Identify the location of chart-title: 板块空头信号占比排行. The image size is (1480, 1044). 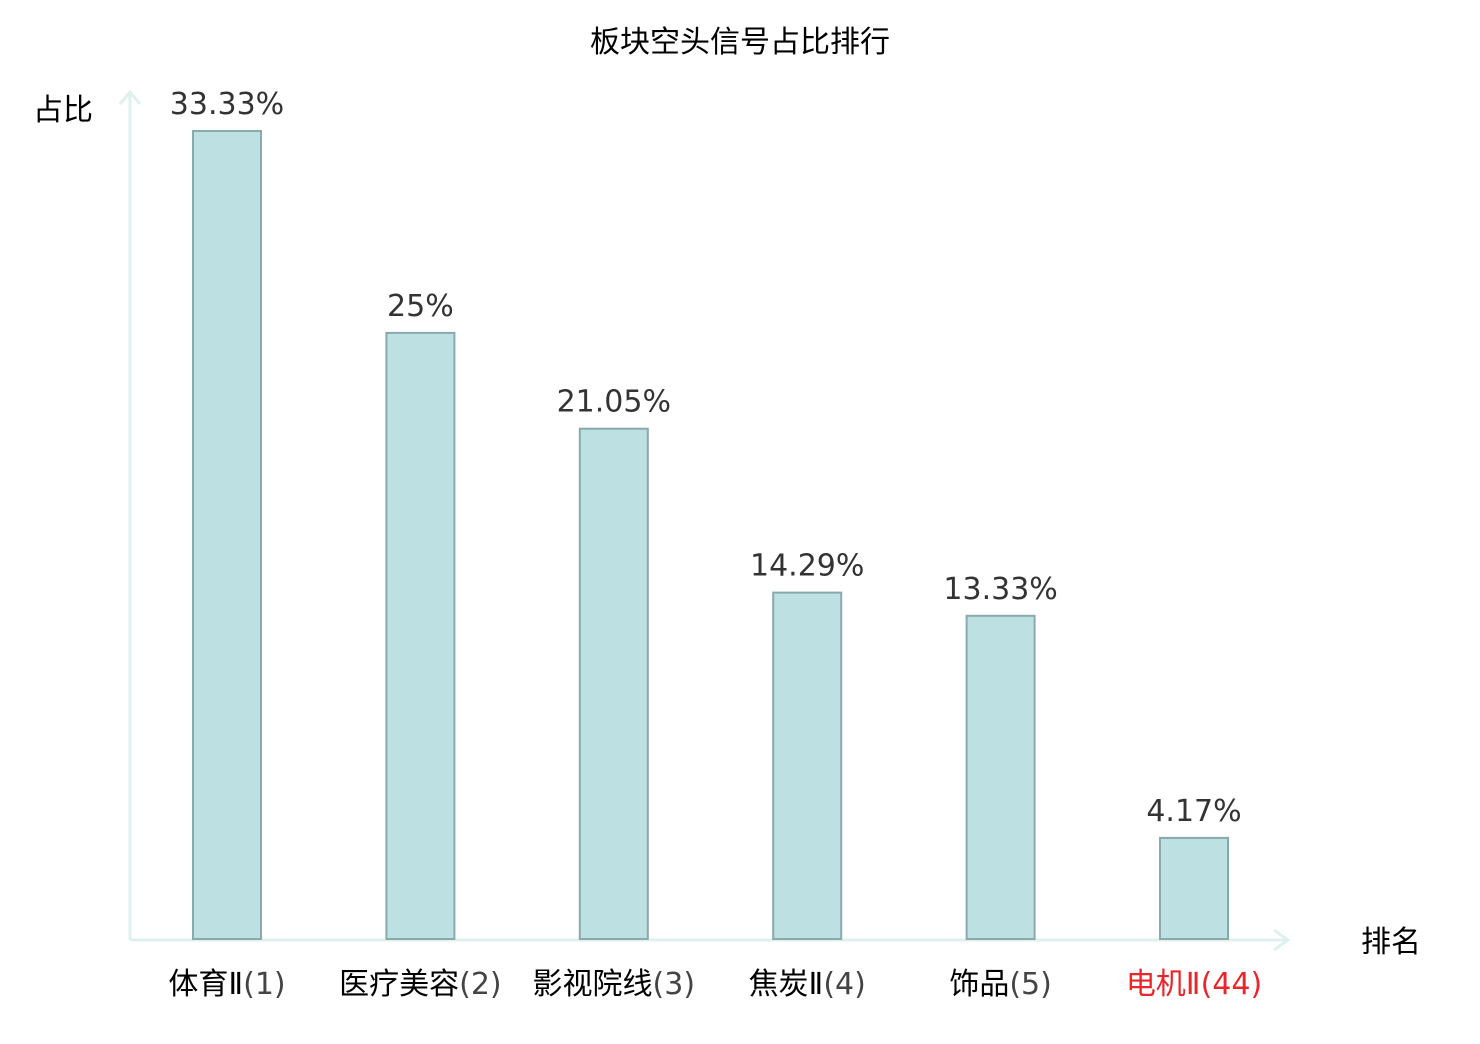
(740, 42).